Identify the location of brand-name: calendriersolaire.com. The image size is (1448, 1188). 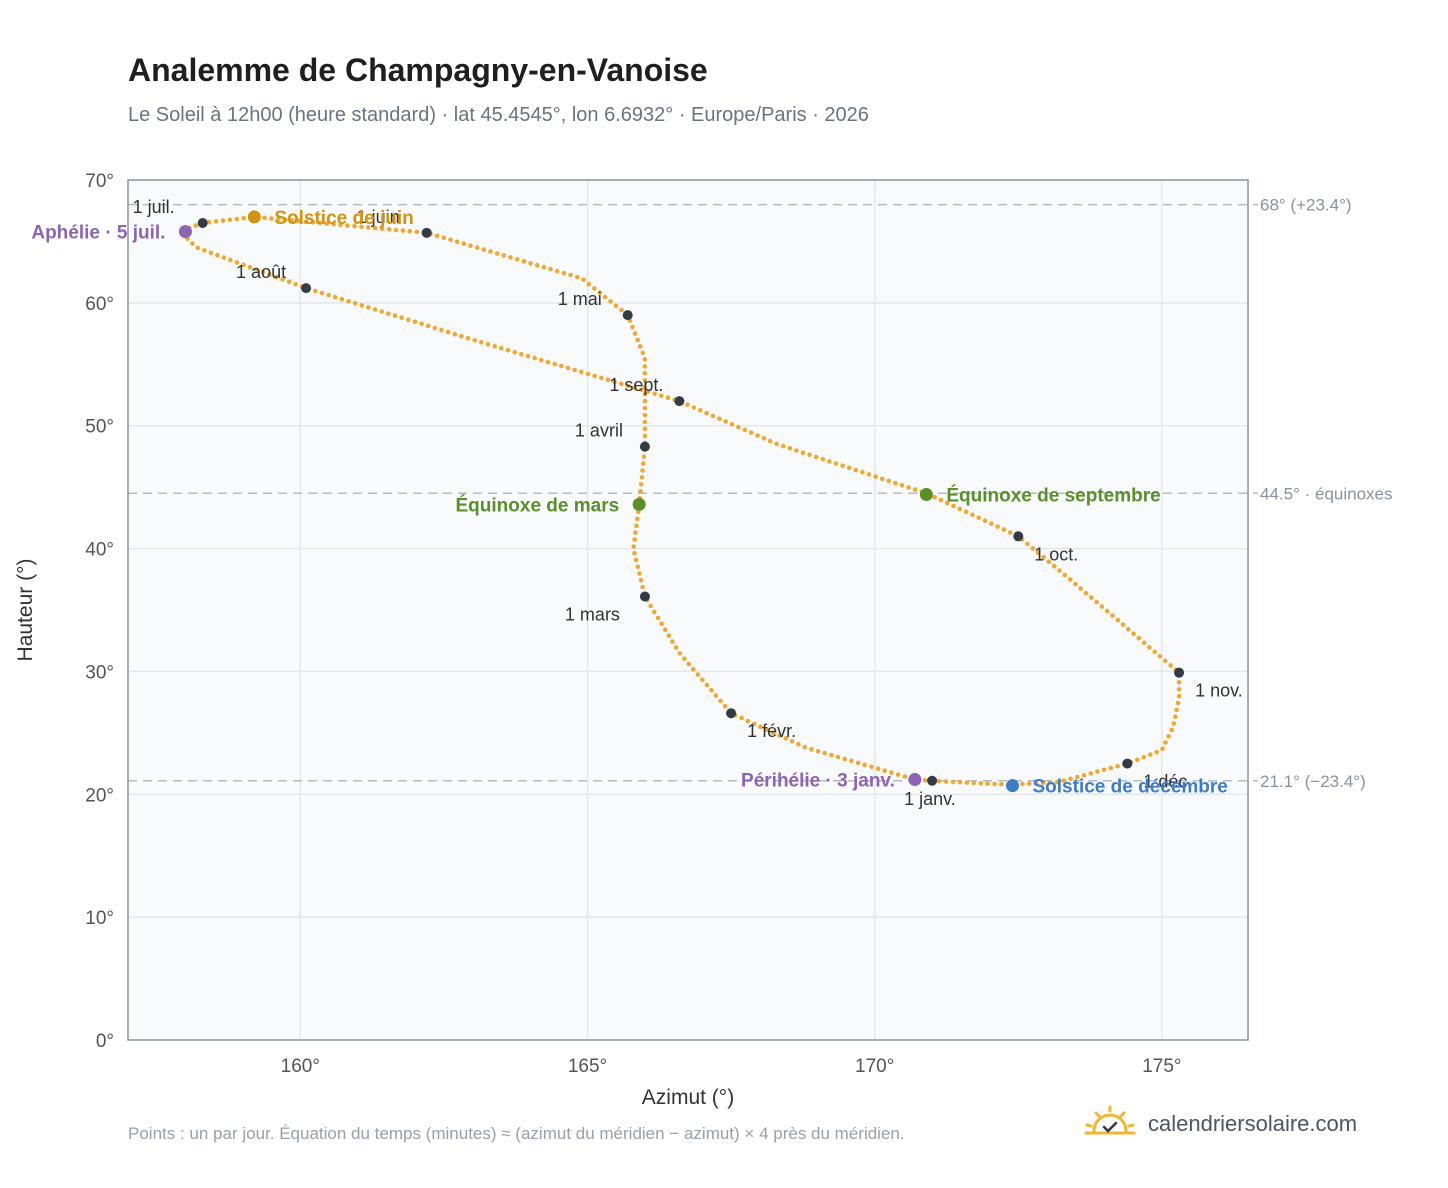
(1253, 1123).